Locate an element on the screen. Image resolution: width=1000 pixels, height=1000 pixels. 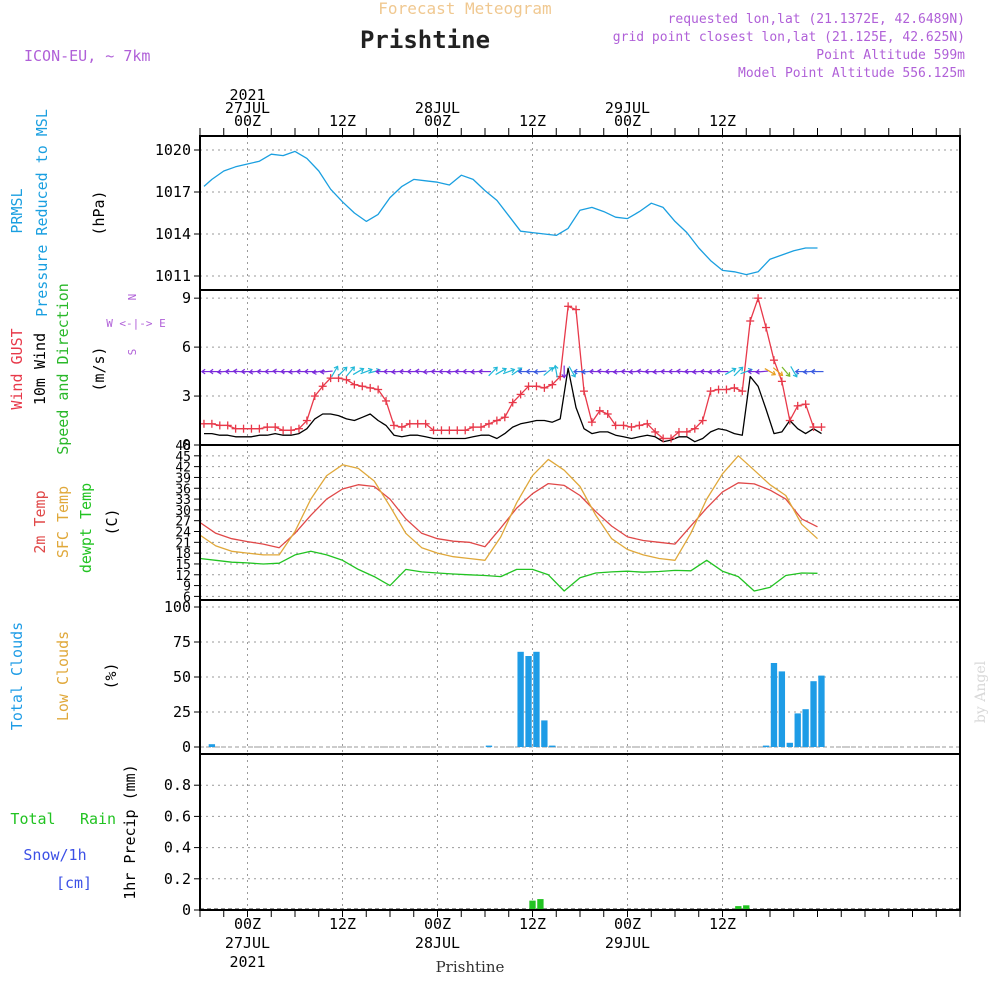
precip-total-label: Total is located at coordinates (32, 819).